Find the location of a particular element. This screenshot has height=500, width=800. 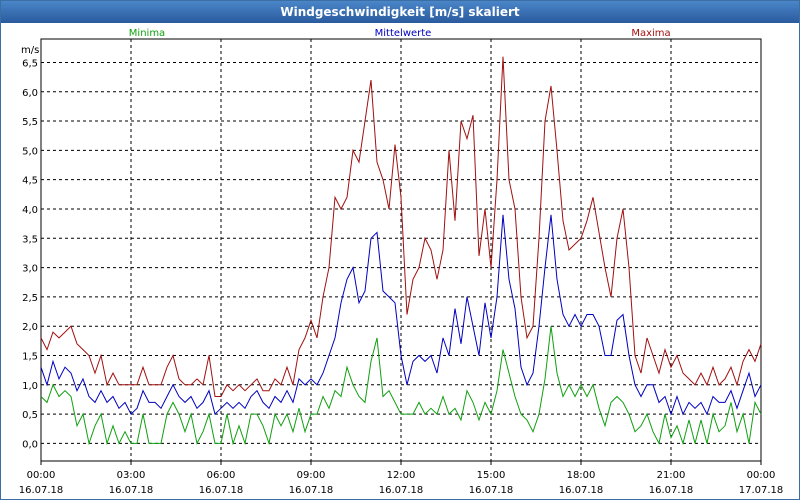

y-tick-label: 2,5 is located at coordinates (30, 298).